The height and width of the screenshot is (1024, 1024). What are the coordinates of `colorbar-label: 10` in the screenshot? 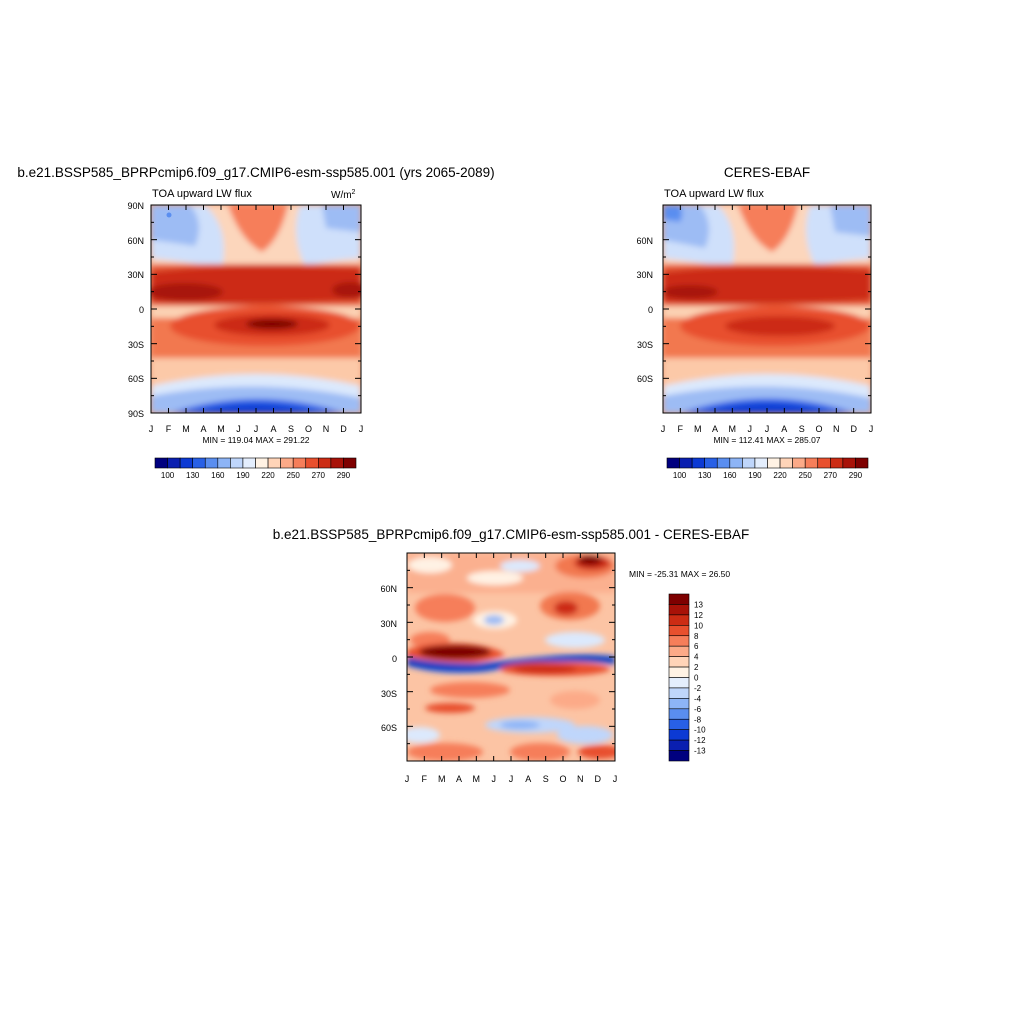 It's located at (698, 625).